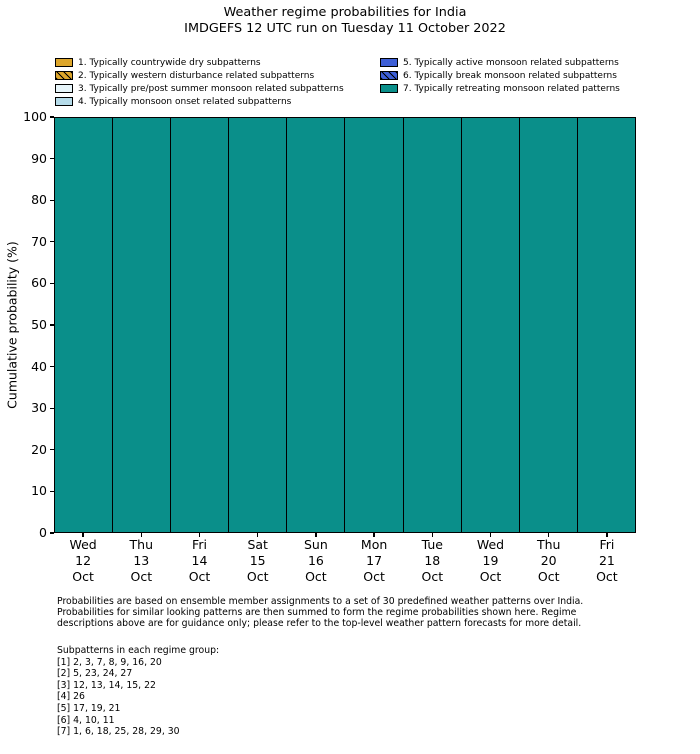 The height and width of the screenshot is (754, 700). I want to click on y-tick-label: 10, so click(39, 491).